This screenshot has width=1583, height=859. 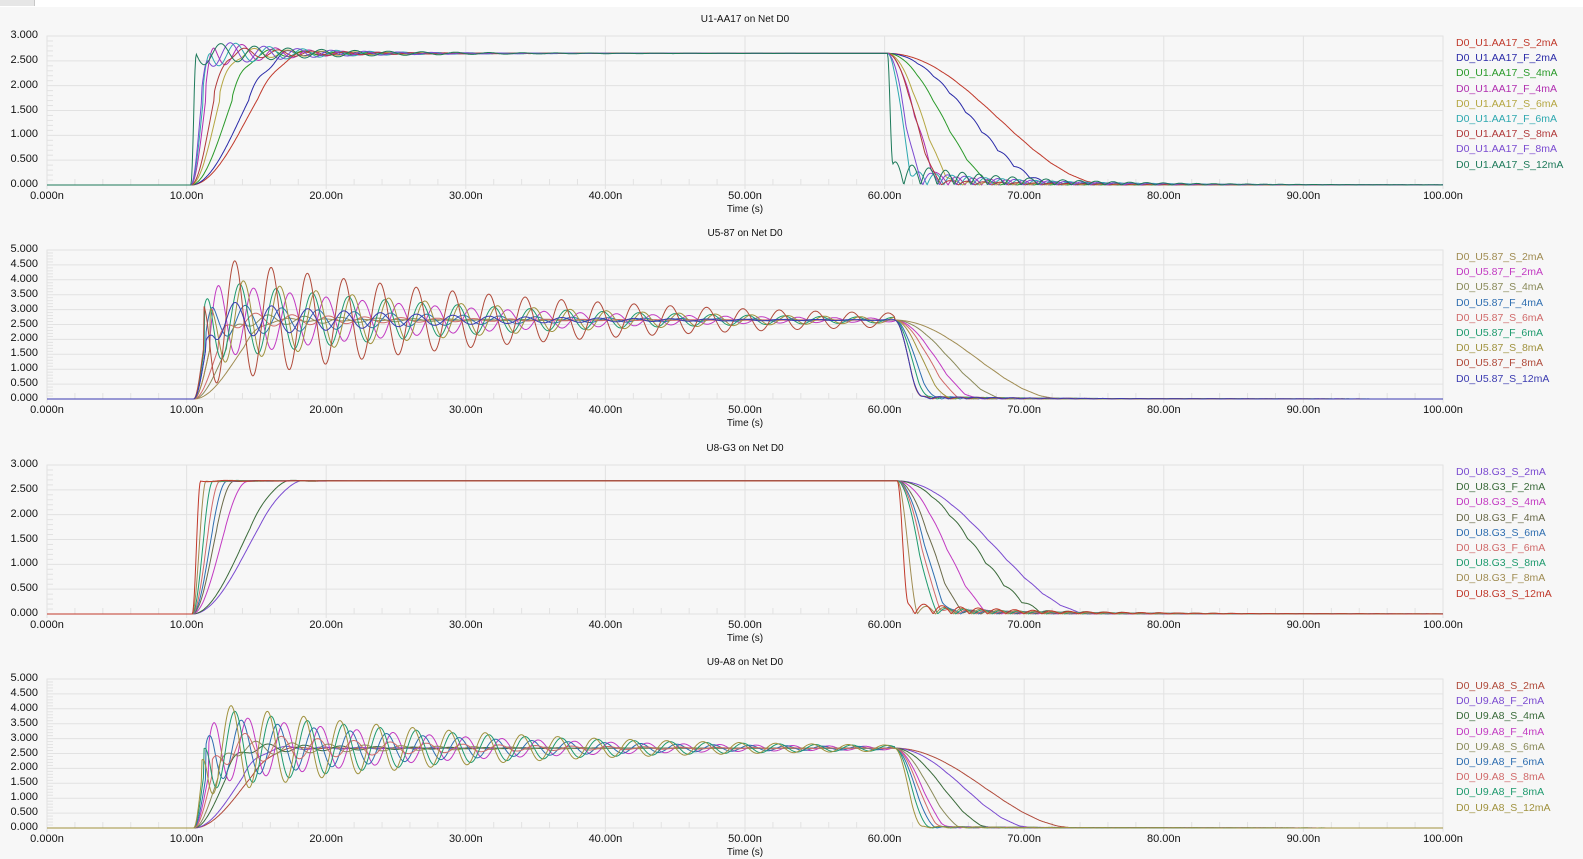 What do you see at coordinates (1507, 103) in the screenshot?
I see `legend-item: D0_U1.AA17_S_6mA` at bounding box center [1507, 103].